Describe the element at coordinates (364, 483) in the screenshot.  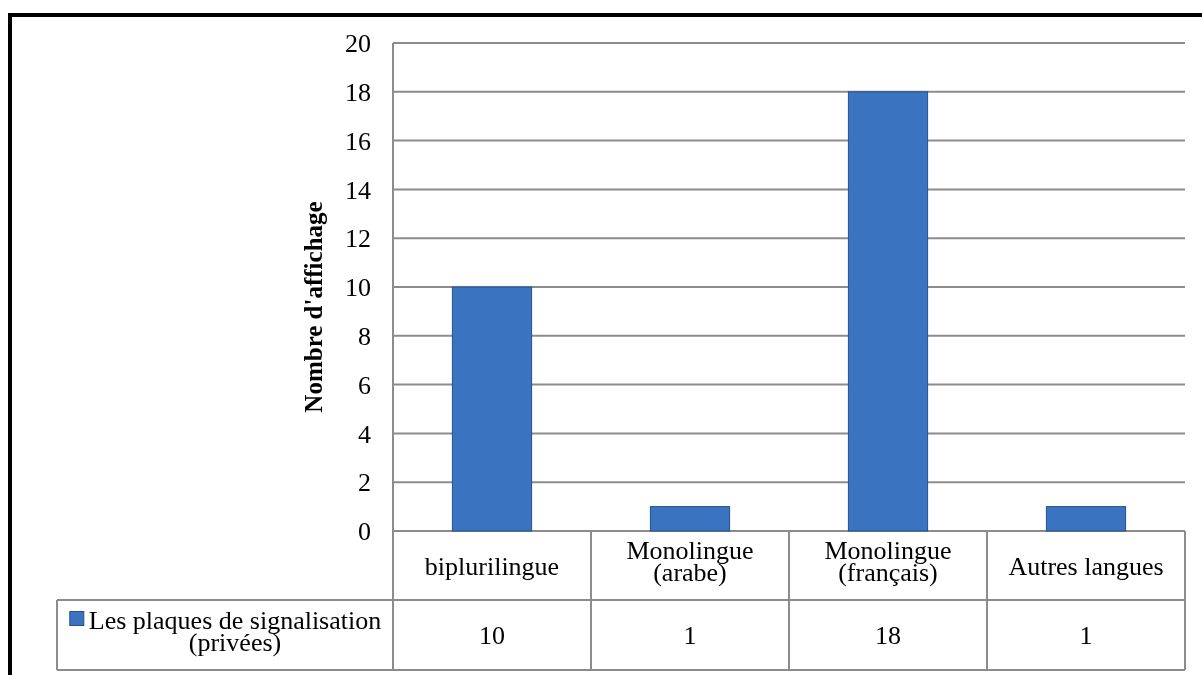
I see `y-tick-label: 2` at that location.